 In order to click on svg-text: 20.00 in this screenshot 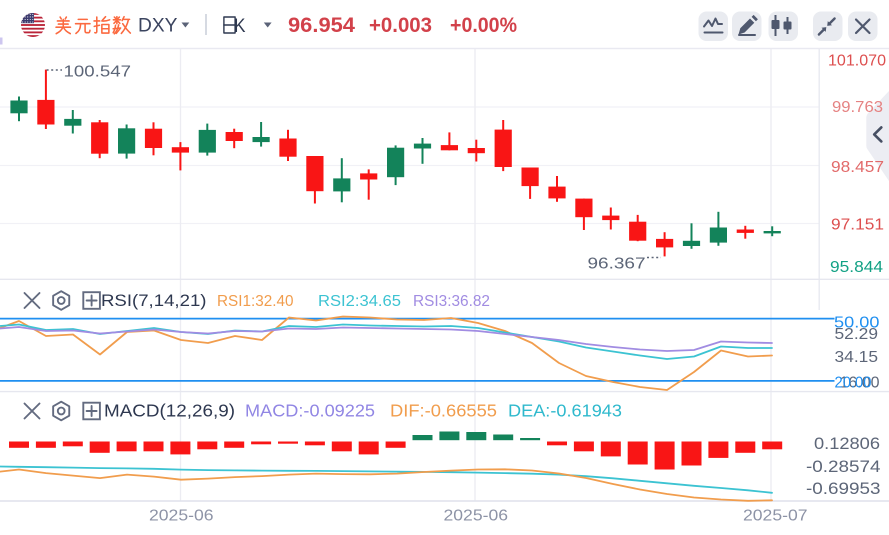, I will do `click(853, 383)`.